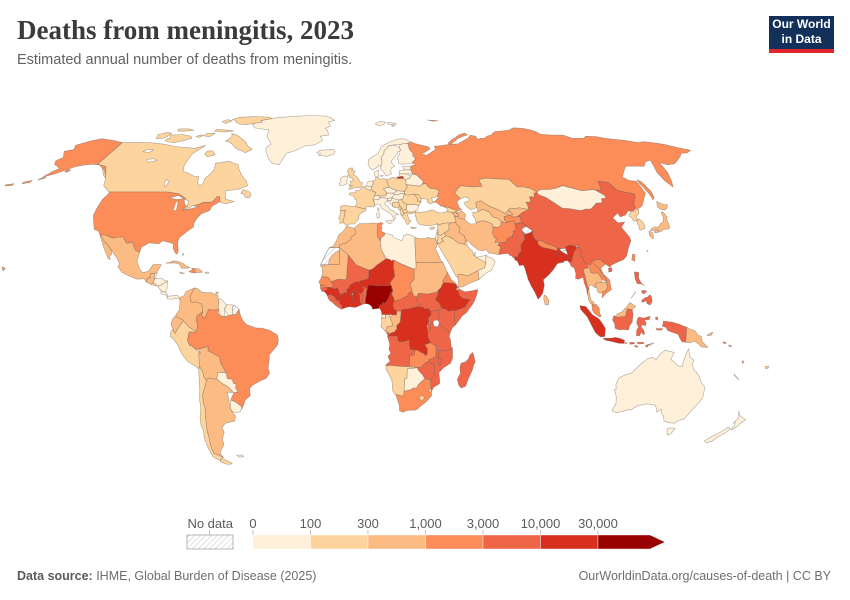  Describe the element at coordinates (598, 523) in the screenshot. I see `svg-text: 30,000` at that location.